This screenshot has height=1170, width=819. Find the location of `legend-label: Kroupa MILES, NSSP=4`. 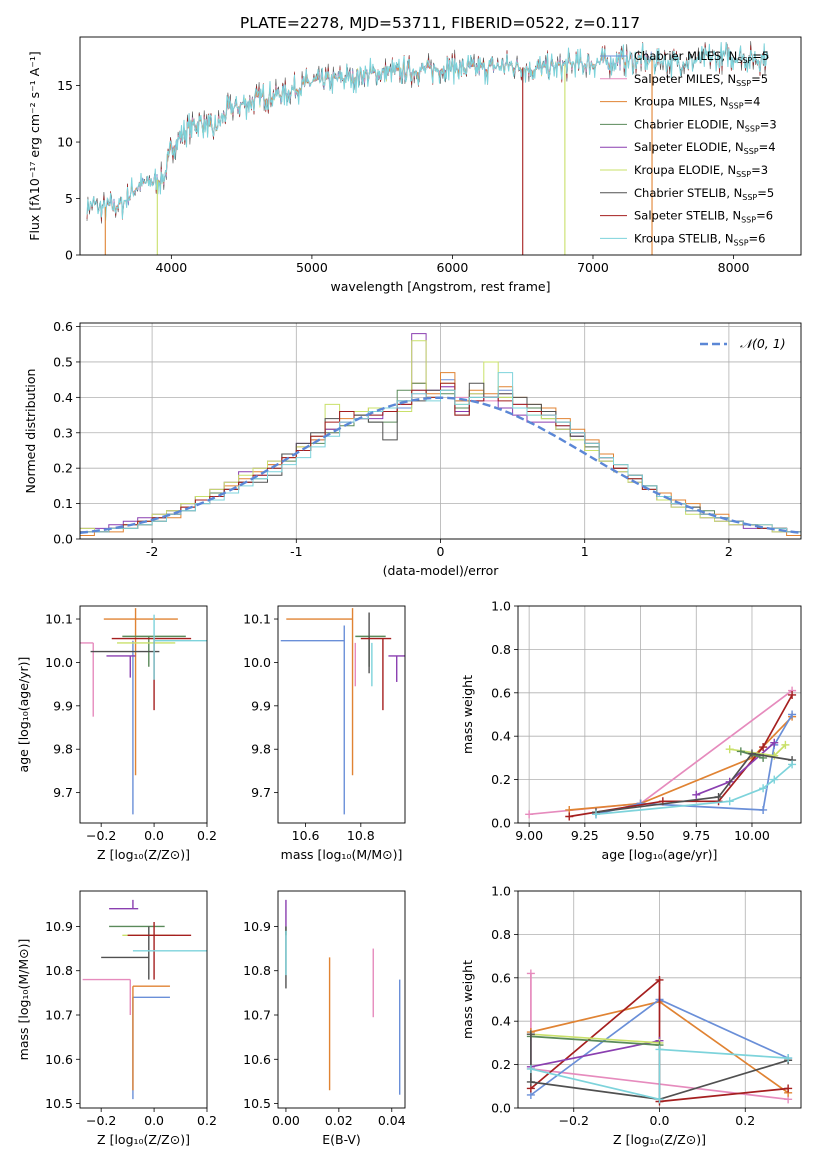

legend-label: Kroupa MILES, NSSP=4 is located at coordinates (697, 103).